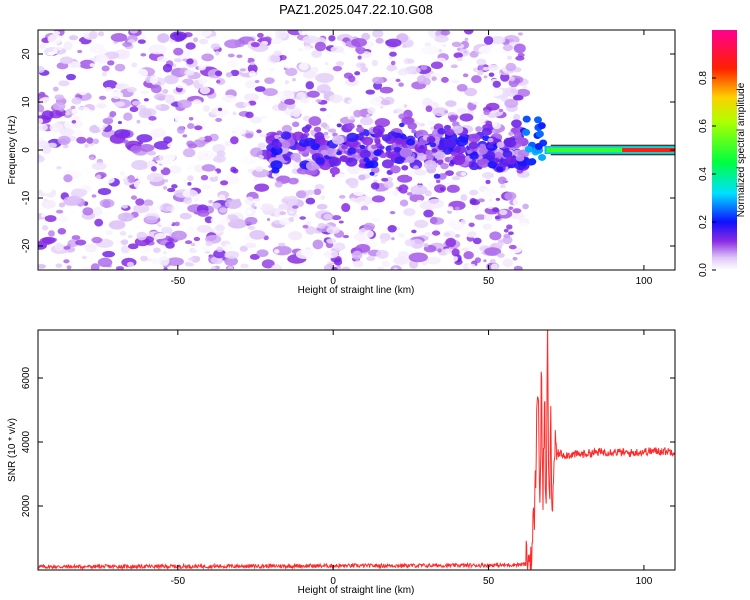 The image size is (750, 600). Describe the element at coordinates (178, 581) in the screenshot. I see `snr-x-tick-label: -50` at that location.